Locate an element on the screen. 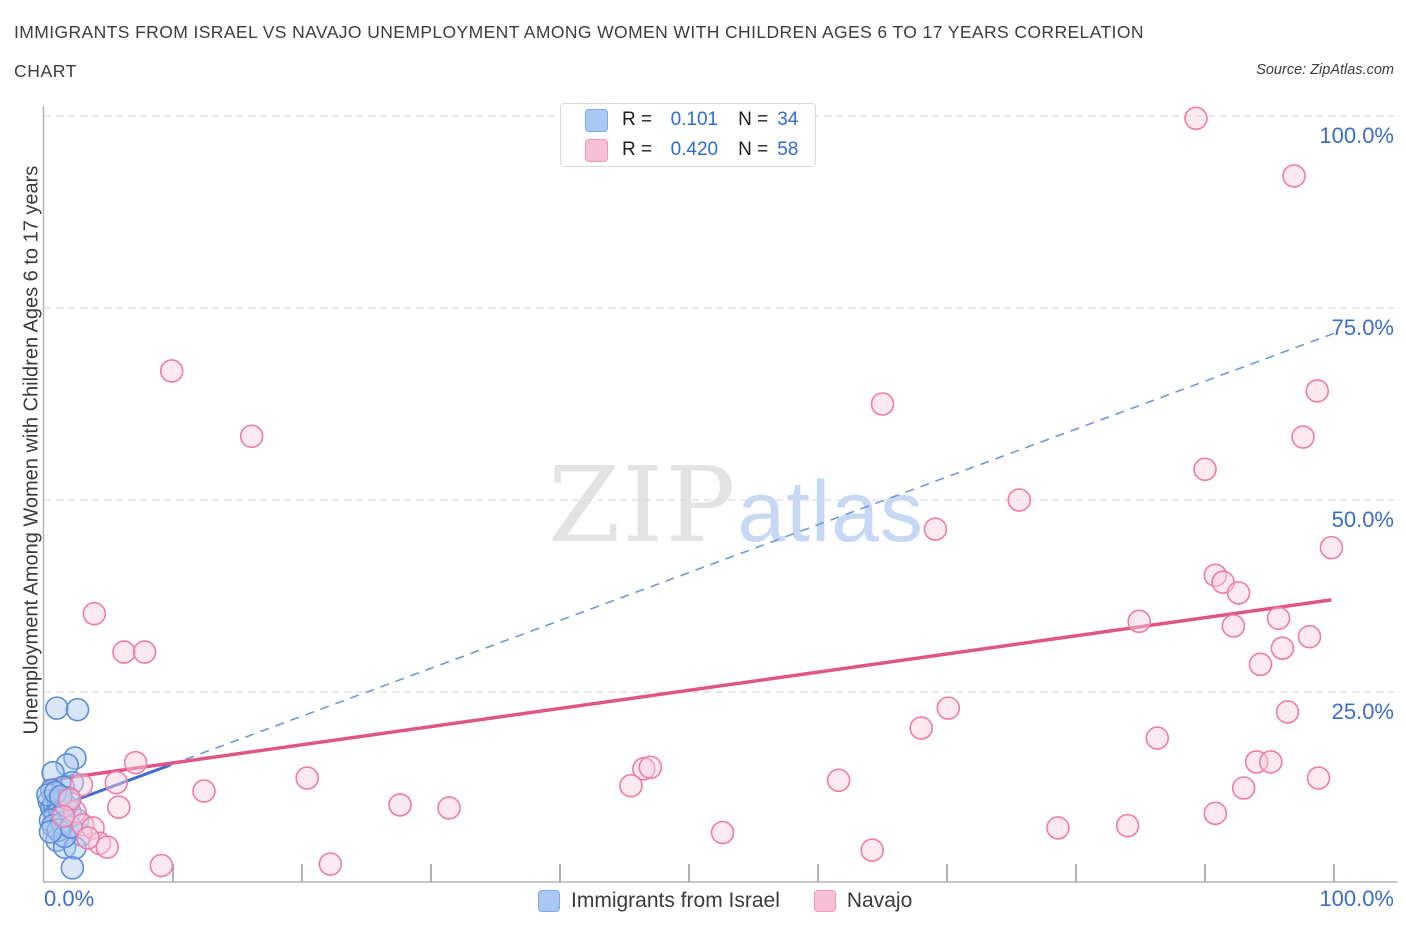  legend-item-swatch-pink is located at coordinates (824, 901).